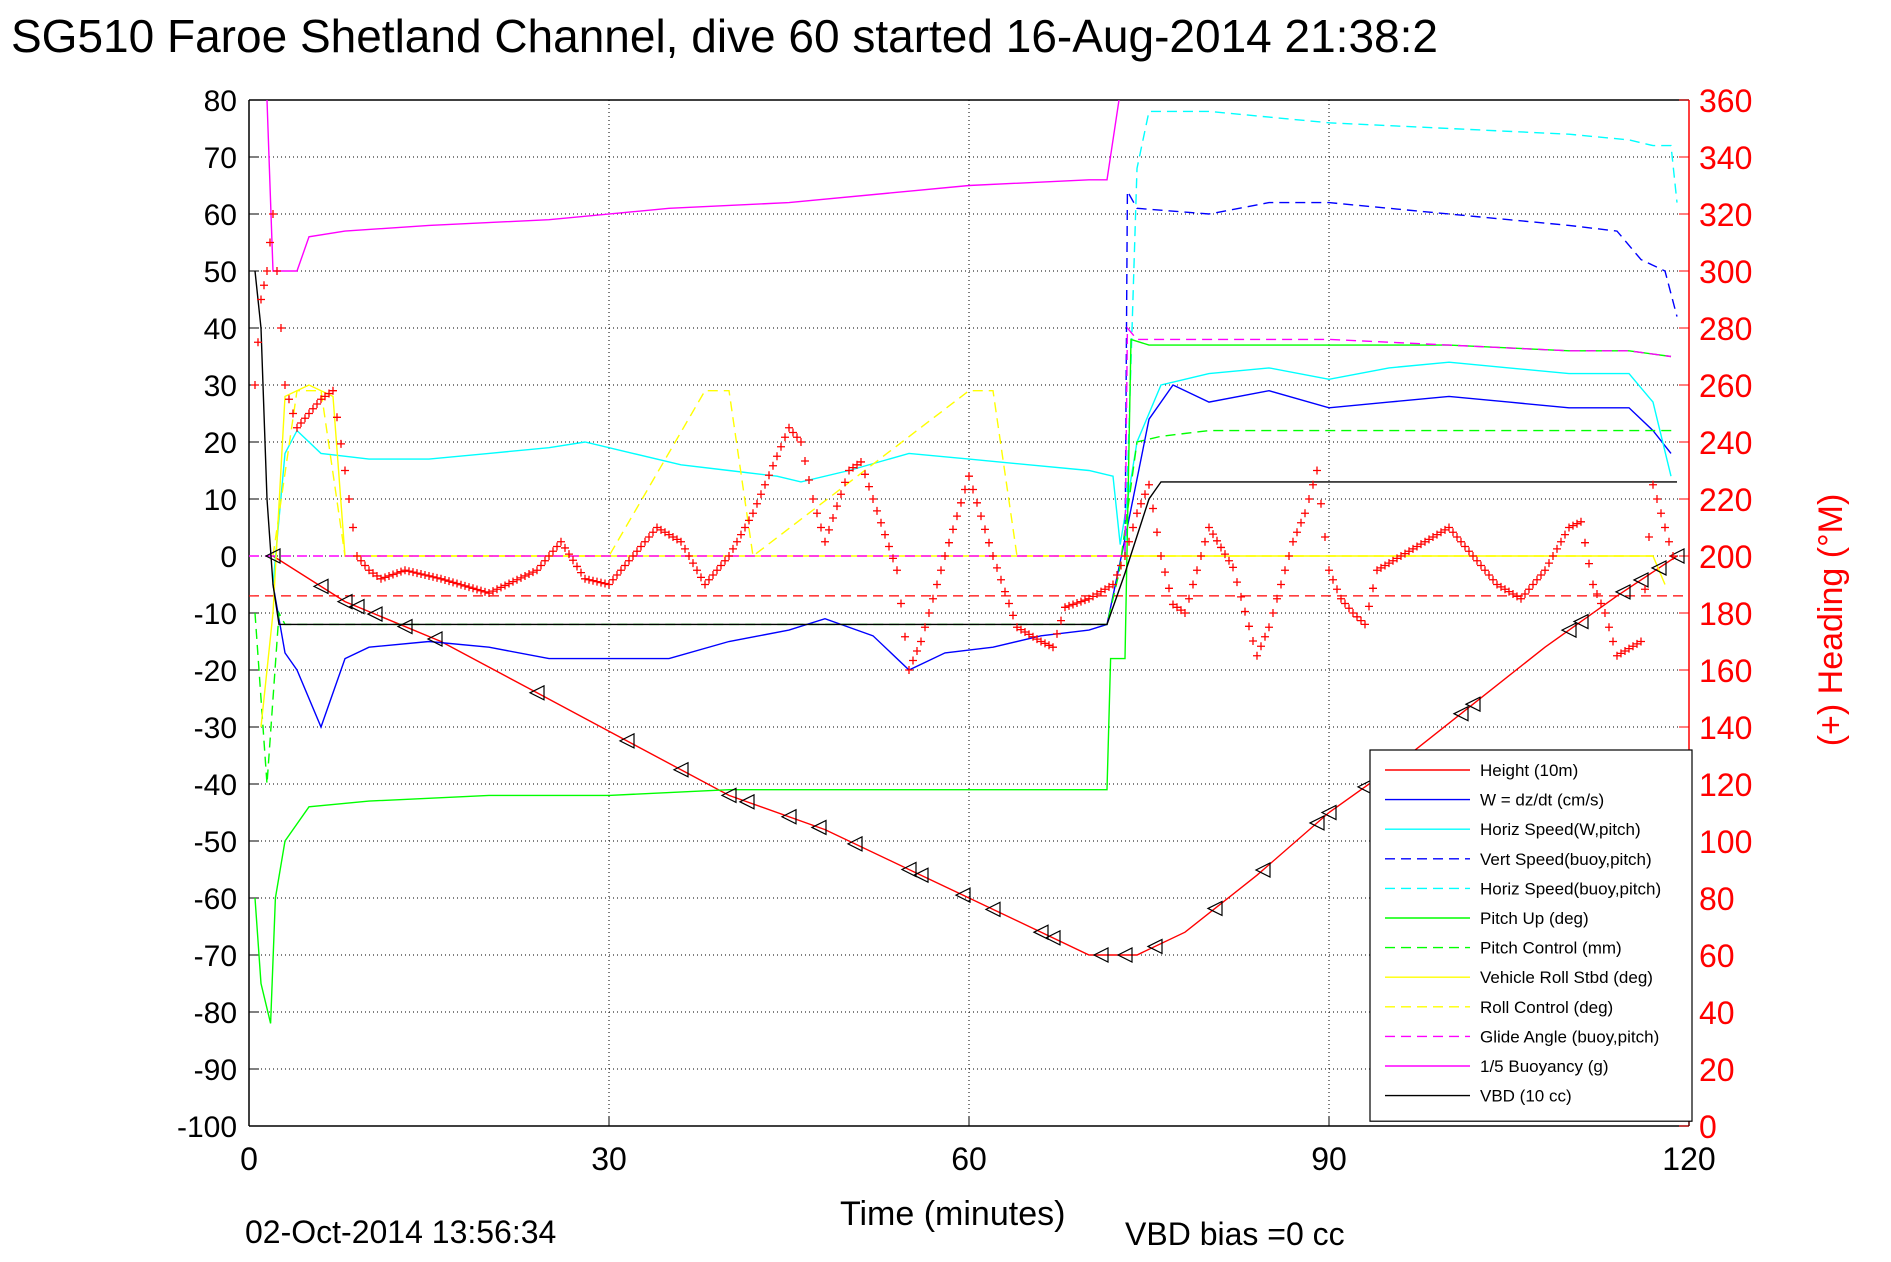 This screenshot has width=1891, height=1262. I want to click on legend-label: Horiz Speed(W,pitch), so click(1560, 829).